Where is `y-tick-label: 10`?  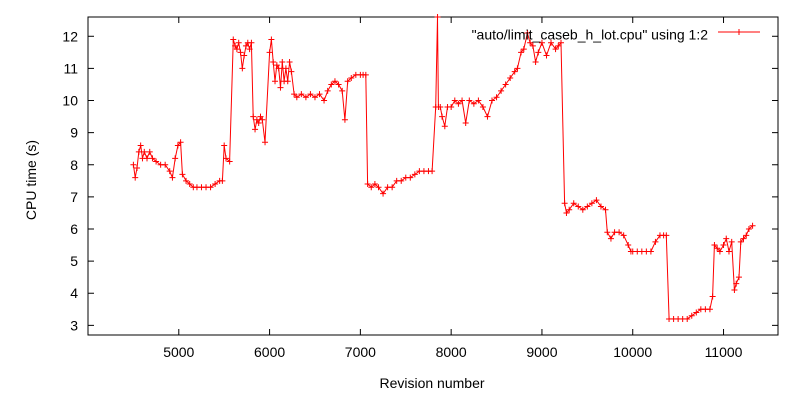 y-tick-label: 10 is located at coordinates (70, 101).